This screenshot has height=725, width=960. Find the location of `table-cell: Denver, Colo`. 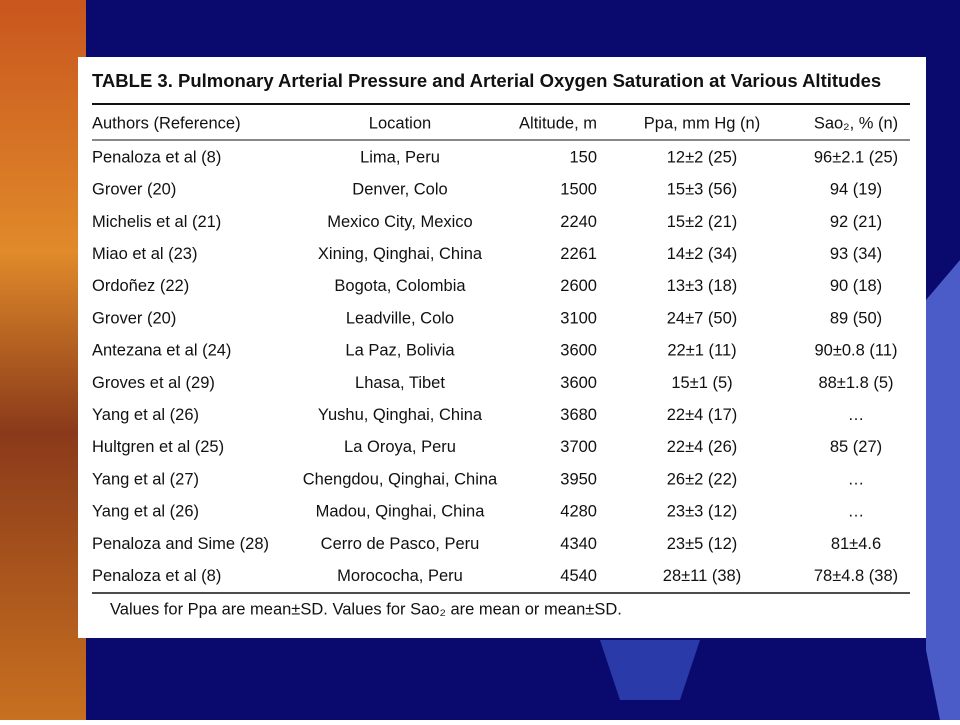

table-cell: Denver, Colo is located at coordinates (399, 190).